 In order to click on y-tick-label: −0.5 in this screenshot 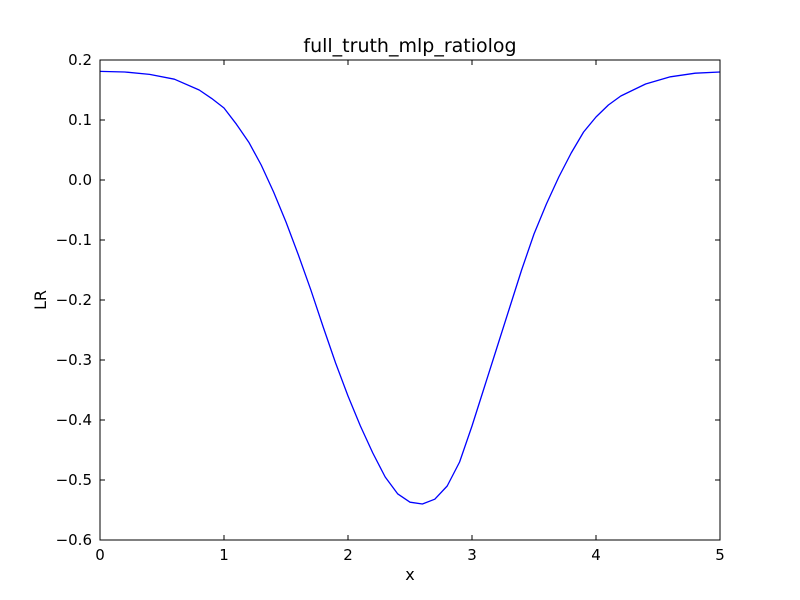, I will do `click(74, 480)`.